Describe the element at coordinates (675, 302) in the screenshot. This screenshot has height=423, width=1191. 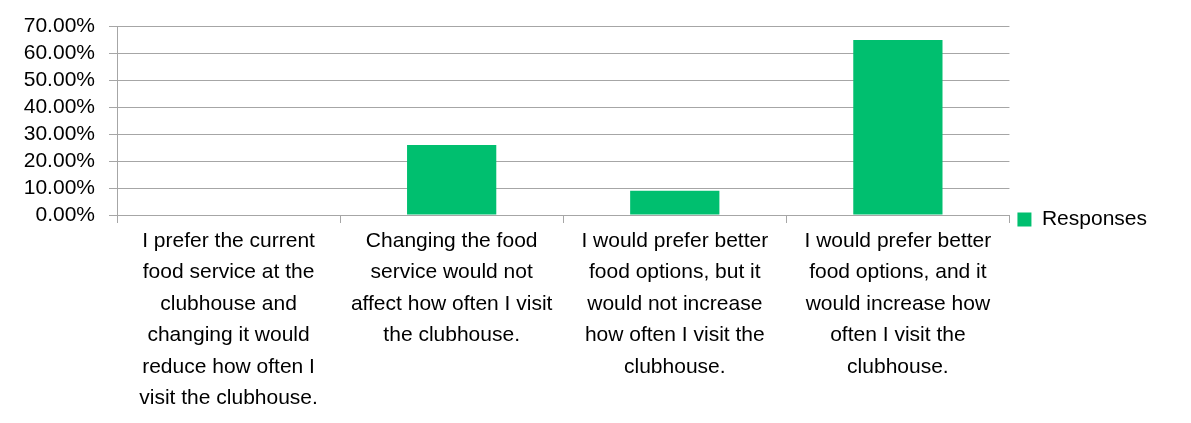
I see `x-tick-label: I would prefer better food options, but it would not increase how often I visit the clubhouse.` at that location.